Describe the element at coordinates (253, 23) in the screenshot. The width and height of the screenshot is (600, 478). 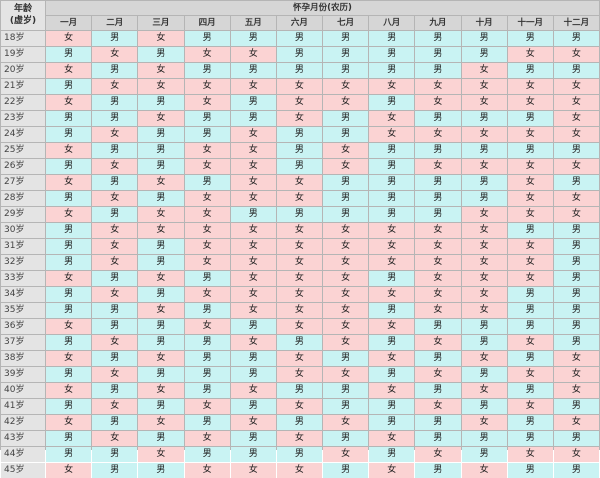
I see `month-header: 五月` at that location.